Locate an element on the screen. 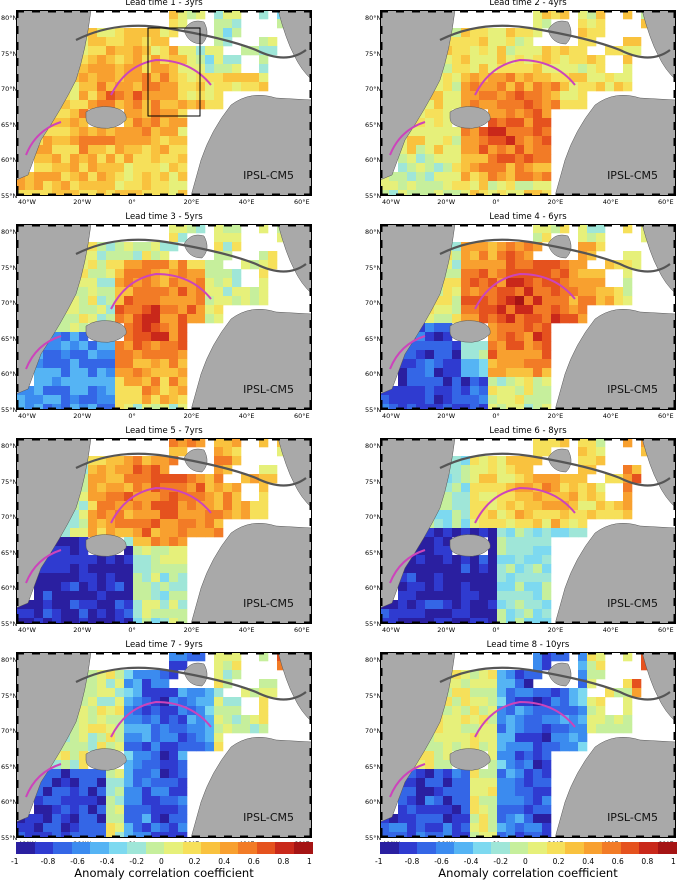  colorbar-tick-label: -0.6 is located at coordinates (441, 861).